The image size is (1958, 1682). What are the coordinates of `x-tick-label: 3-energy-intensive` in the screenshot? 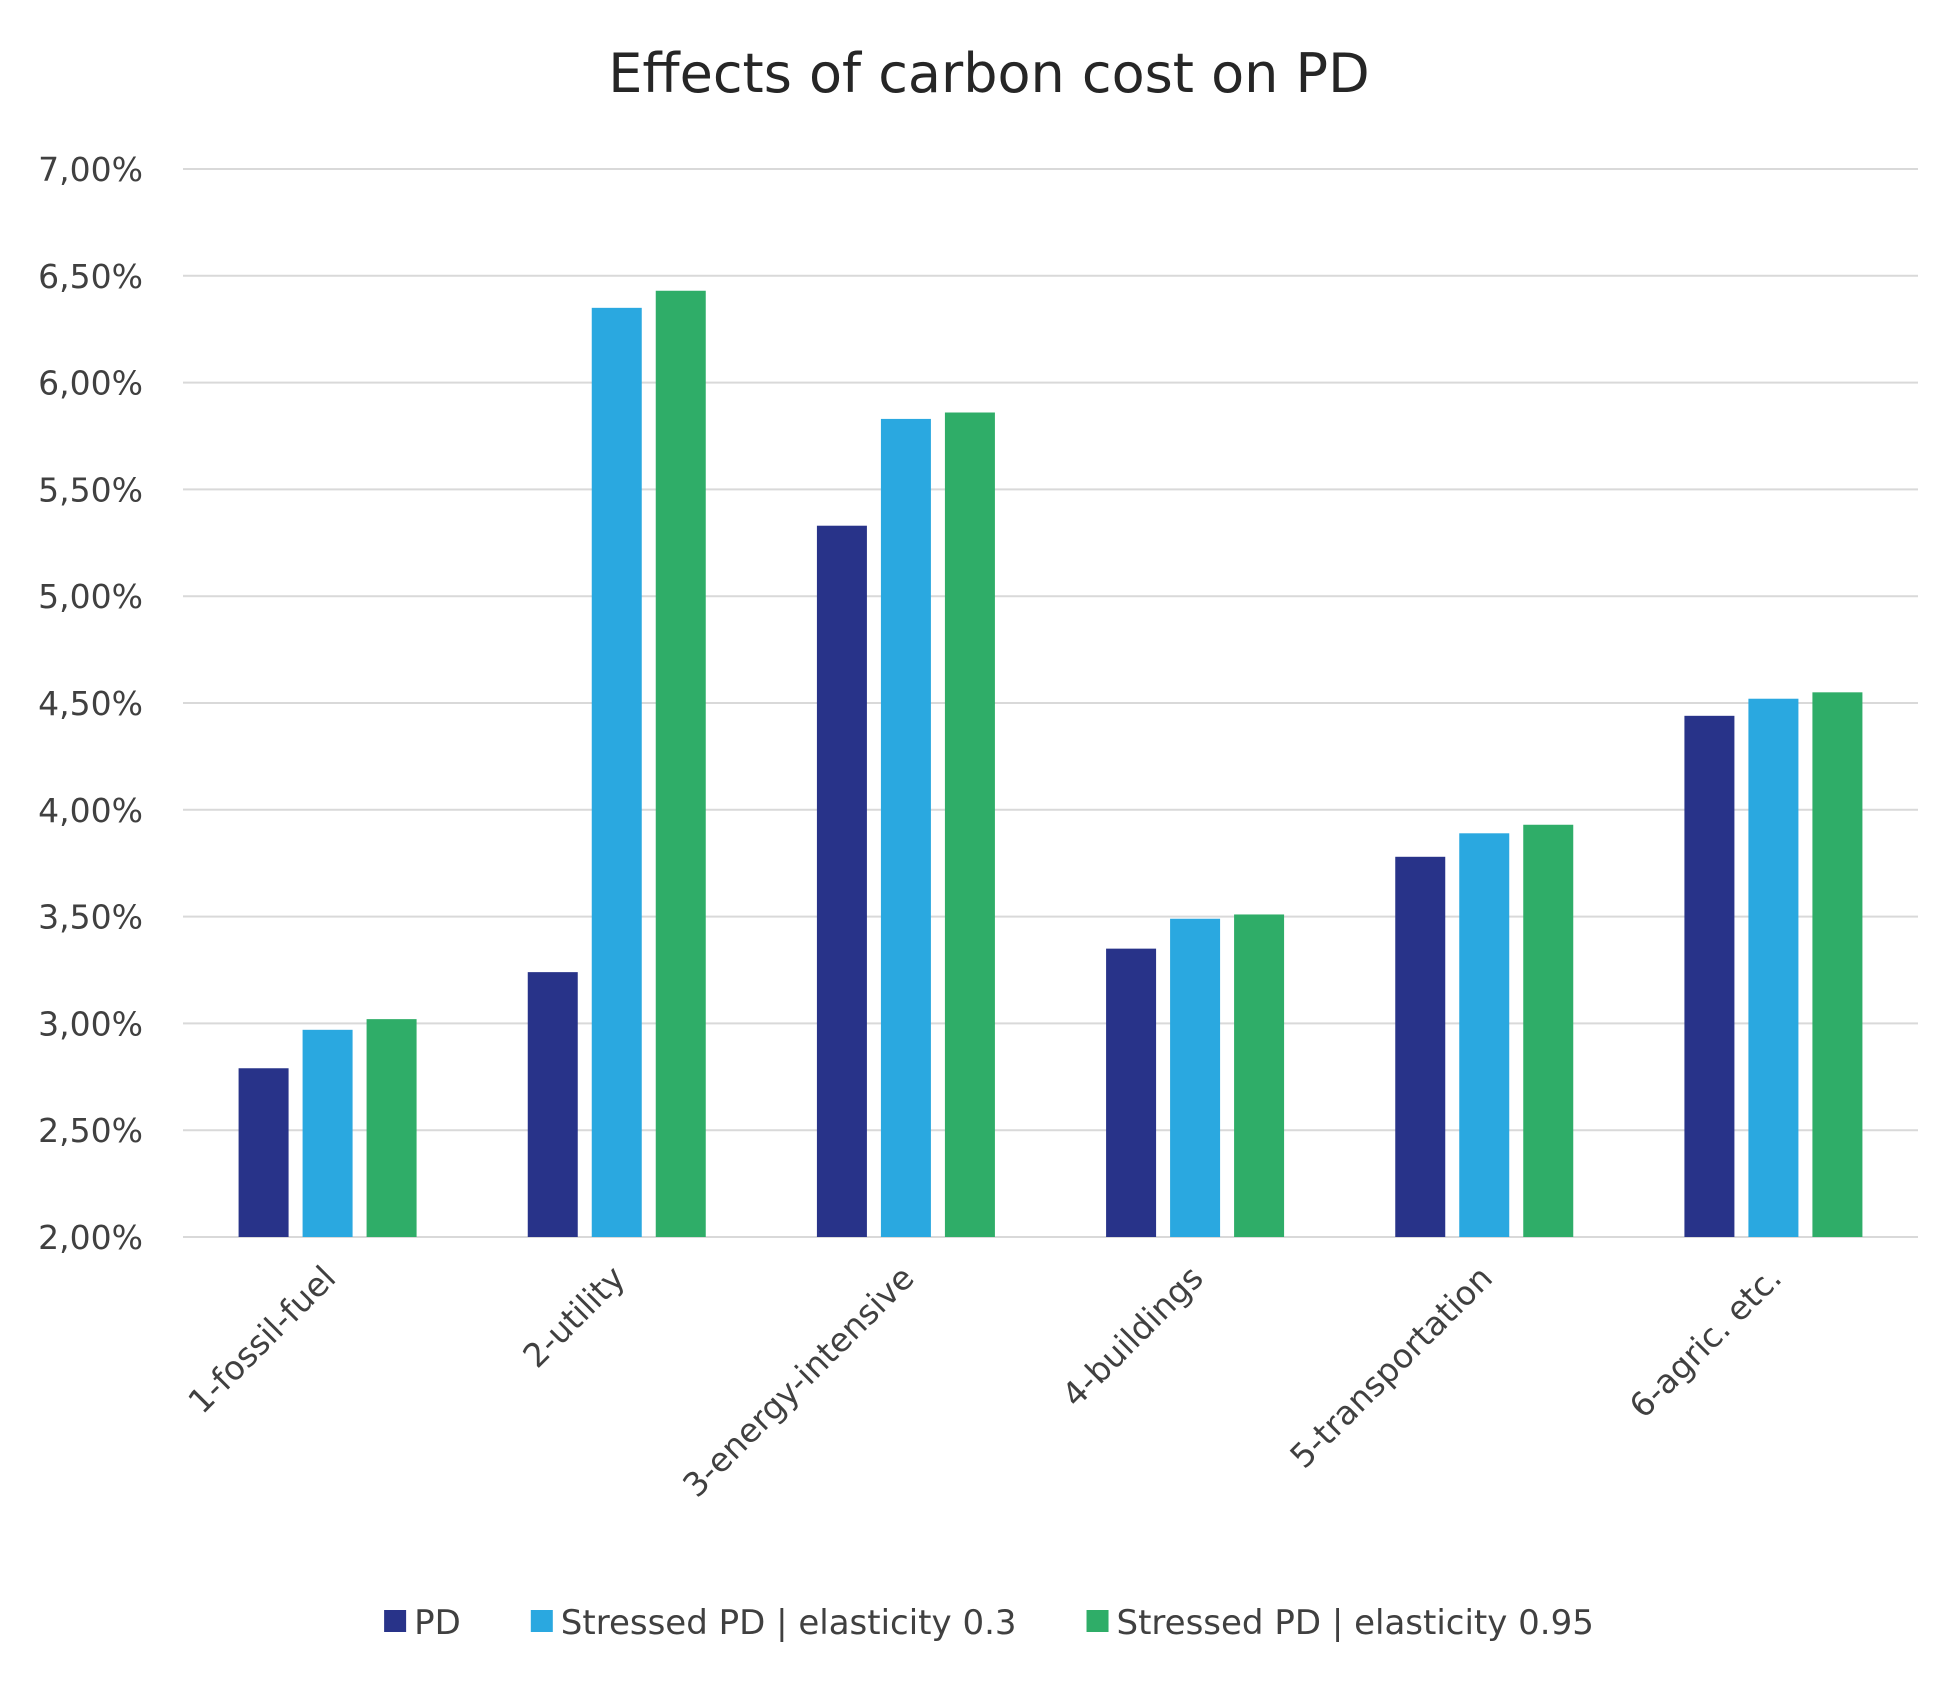 It's located at (798, 1381).